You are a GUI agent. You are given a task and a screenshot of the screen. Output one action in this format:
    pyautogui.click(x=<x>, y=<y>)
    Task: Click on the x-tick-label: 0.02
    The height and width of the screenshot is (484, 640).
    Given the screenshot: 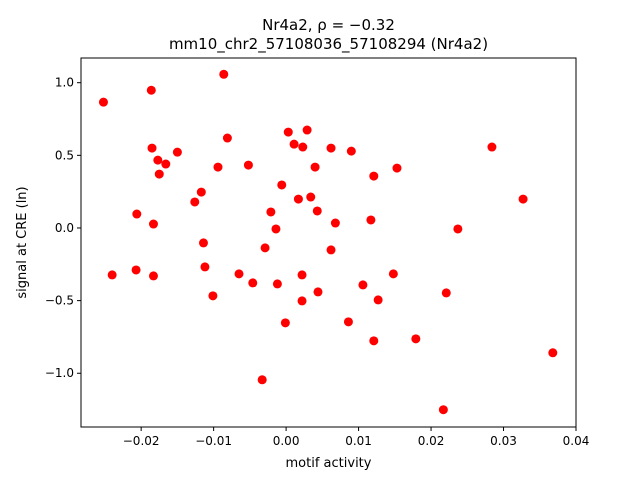 What is the action you would take?
    pyautogui.click(x=431, y=441)
    